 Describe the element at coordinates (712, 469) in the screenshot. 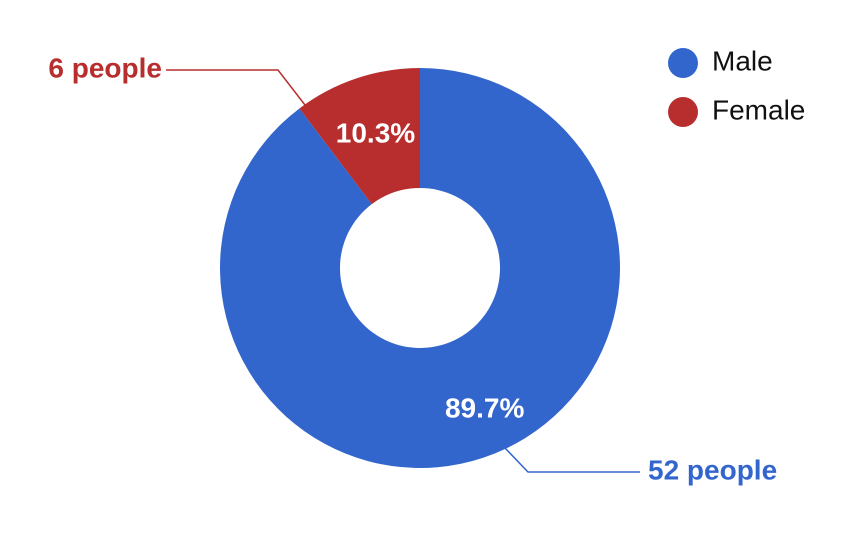

I see `count-label: 52 people` at that location.